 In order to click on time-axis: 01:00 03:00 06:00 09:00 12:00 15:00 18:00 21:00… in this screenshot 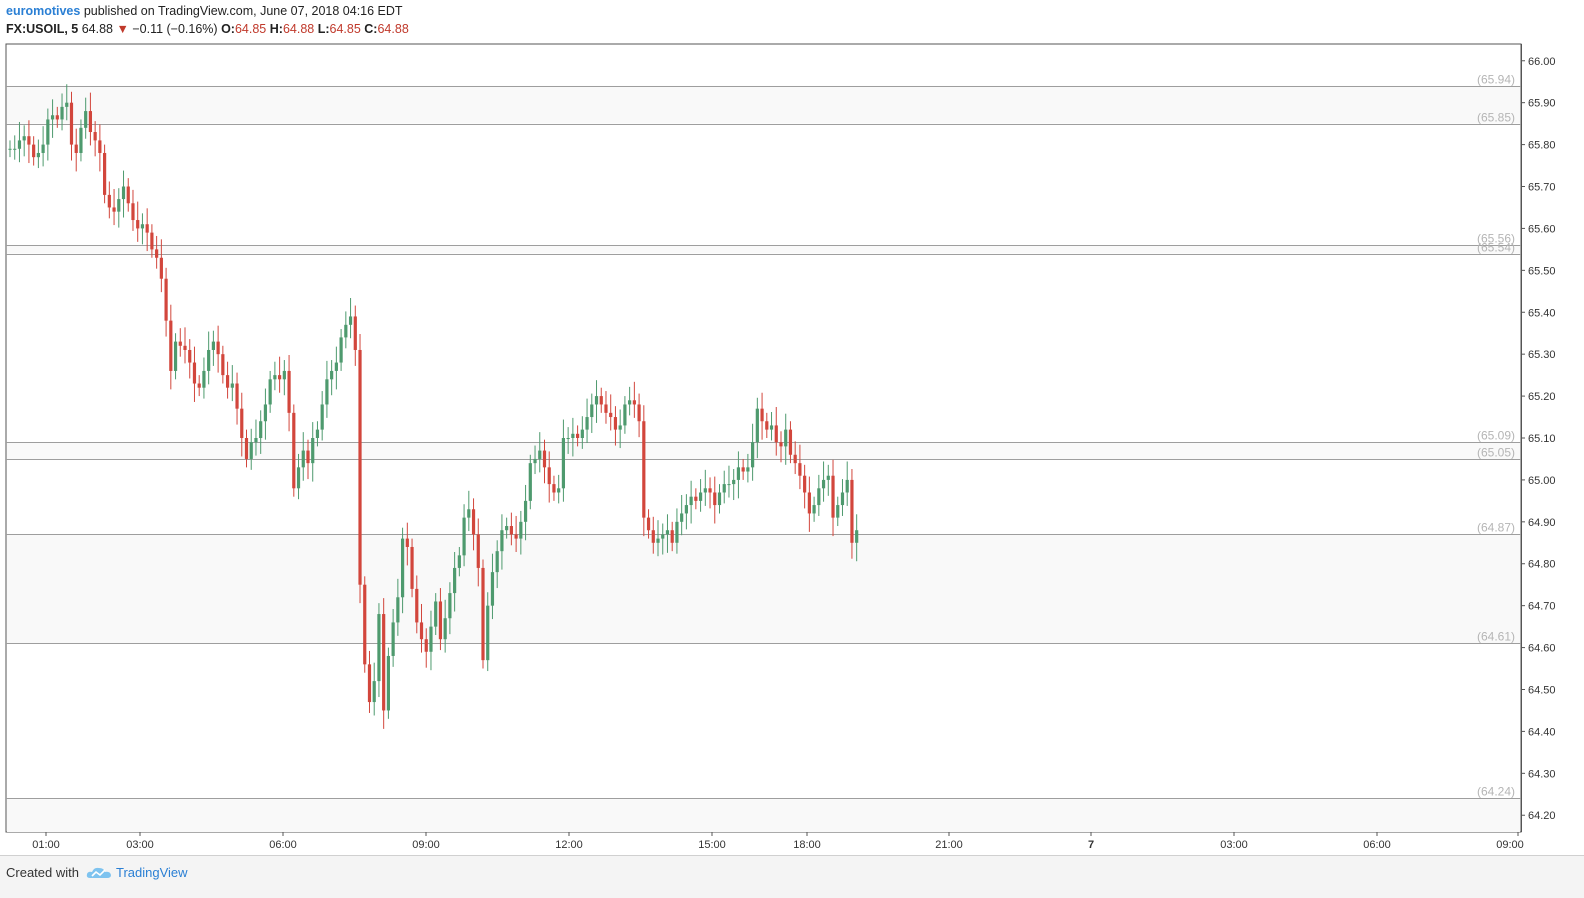, I will do `click(778, 841)`.